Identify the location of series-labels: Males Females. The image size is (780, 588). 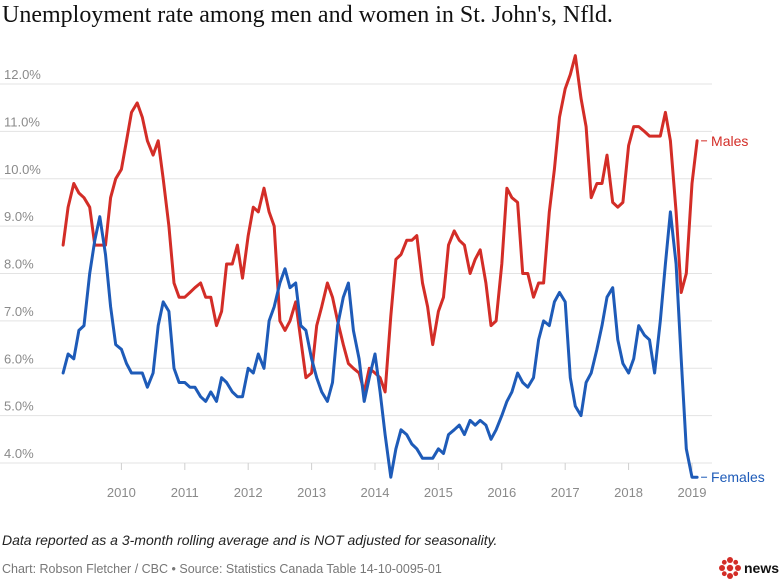
(733, 309).